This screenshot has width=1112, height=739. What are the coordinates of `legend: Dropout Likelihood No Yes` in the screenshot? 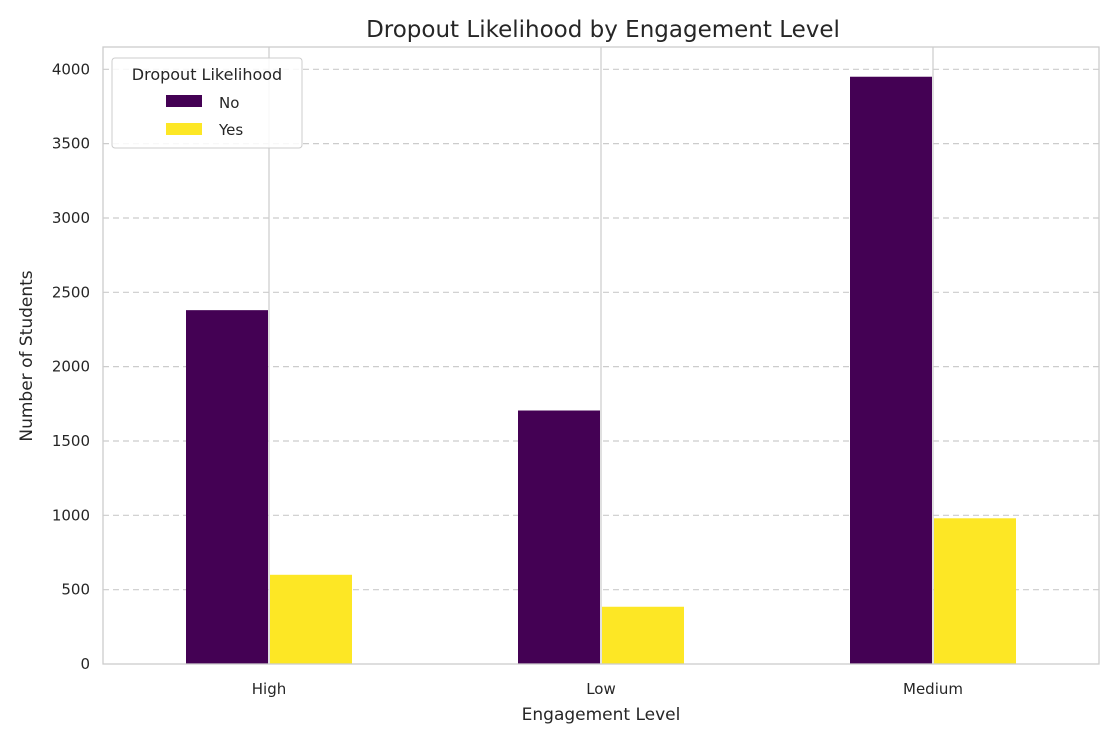 It's located at (207, 103).